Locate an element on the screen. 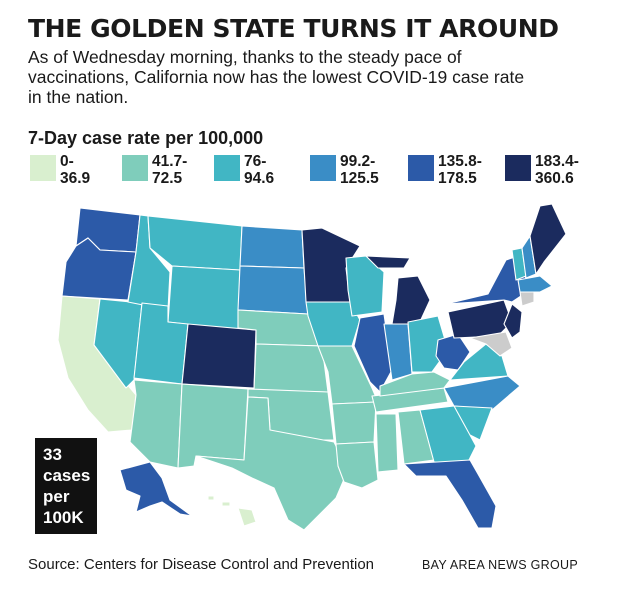 This screenshot has width=620, height=598. publisher-credit: BAY AREA NEWS GROUP is located at coordinates (500, 565).